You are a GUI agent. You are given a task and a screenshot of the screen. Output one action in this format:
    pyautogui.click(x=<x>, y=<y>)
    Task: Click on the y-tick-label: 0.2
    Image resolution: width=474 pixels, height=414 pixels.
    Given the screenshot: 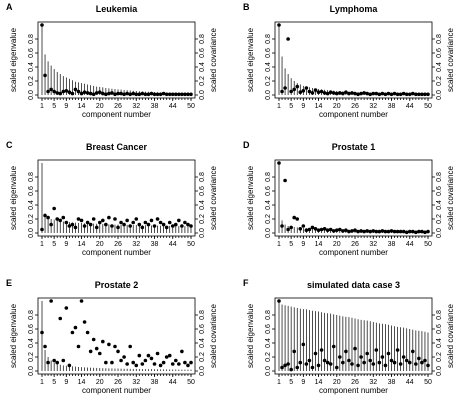 What is the action you would take?
    pyautogui.click(x=31, y=357)
    